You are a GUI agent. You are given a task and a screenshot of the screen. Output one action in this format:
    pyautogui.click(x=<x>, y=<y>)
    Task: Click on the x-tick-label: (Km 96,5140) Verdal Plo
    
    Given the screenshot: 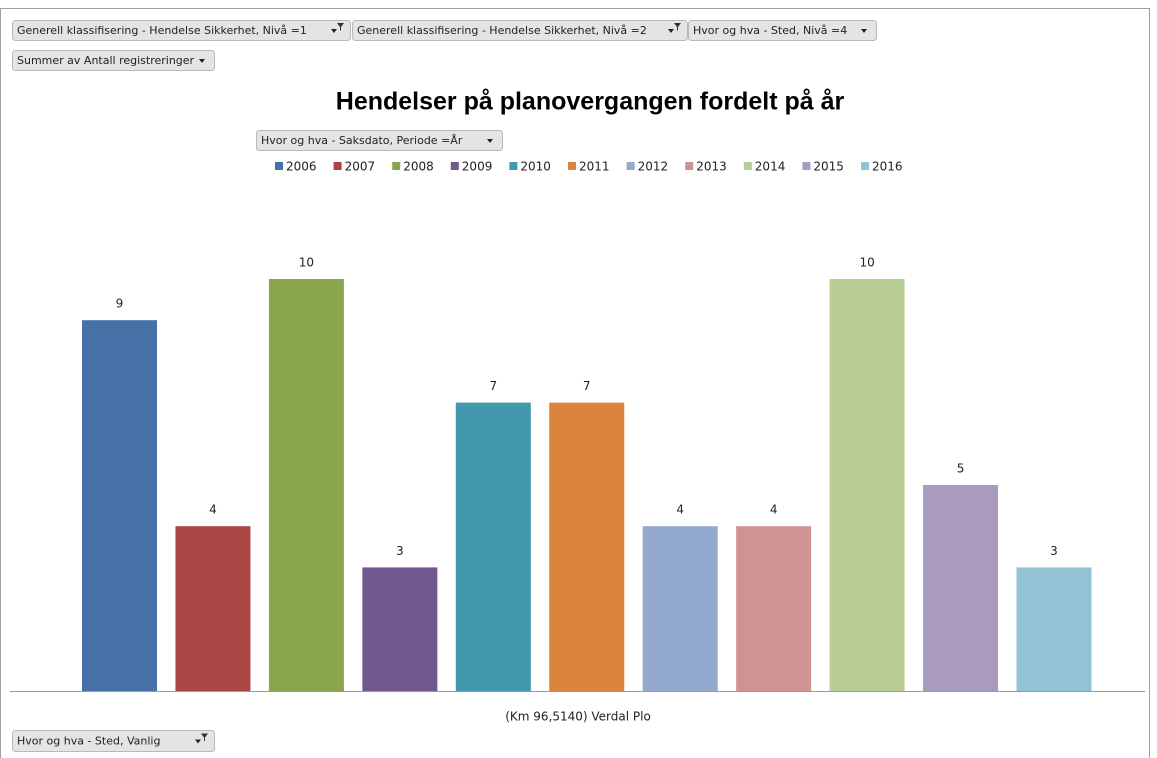 What is the action you would take?
    pyautogui.click(x=578, y=717)
    